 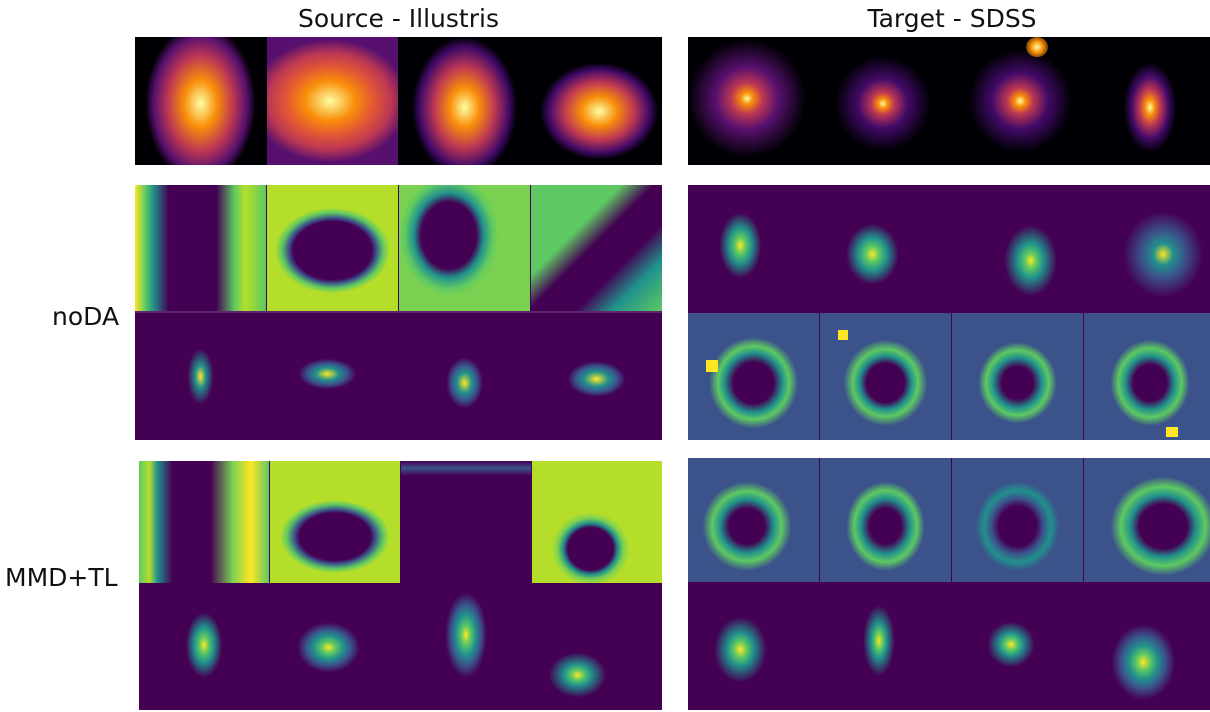 I want to click on target-column-title: Target - SDSS, so click(x=952, y=18).